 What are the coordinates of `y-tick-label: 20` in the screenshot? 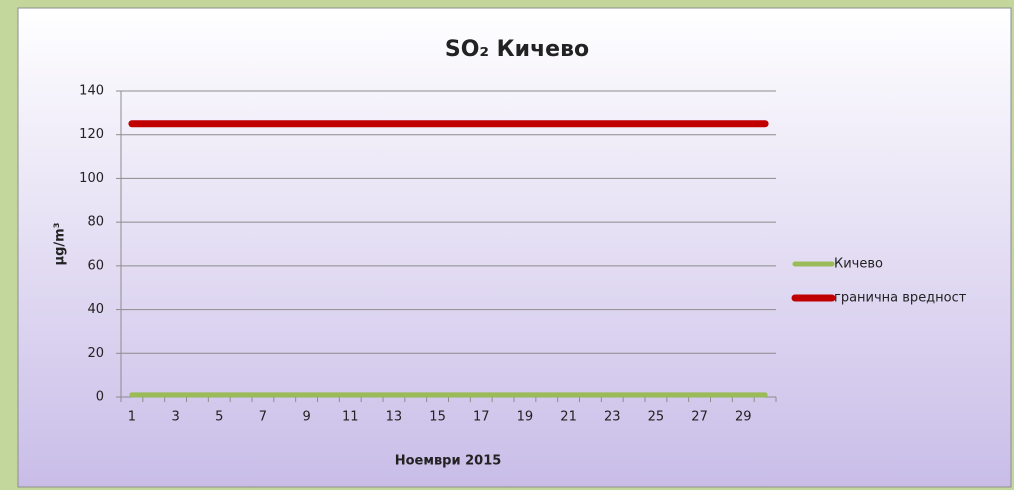 It's located at (95, 353).